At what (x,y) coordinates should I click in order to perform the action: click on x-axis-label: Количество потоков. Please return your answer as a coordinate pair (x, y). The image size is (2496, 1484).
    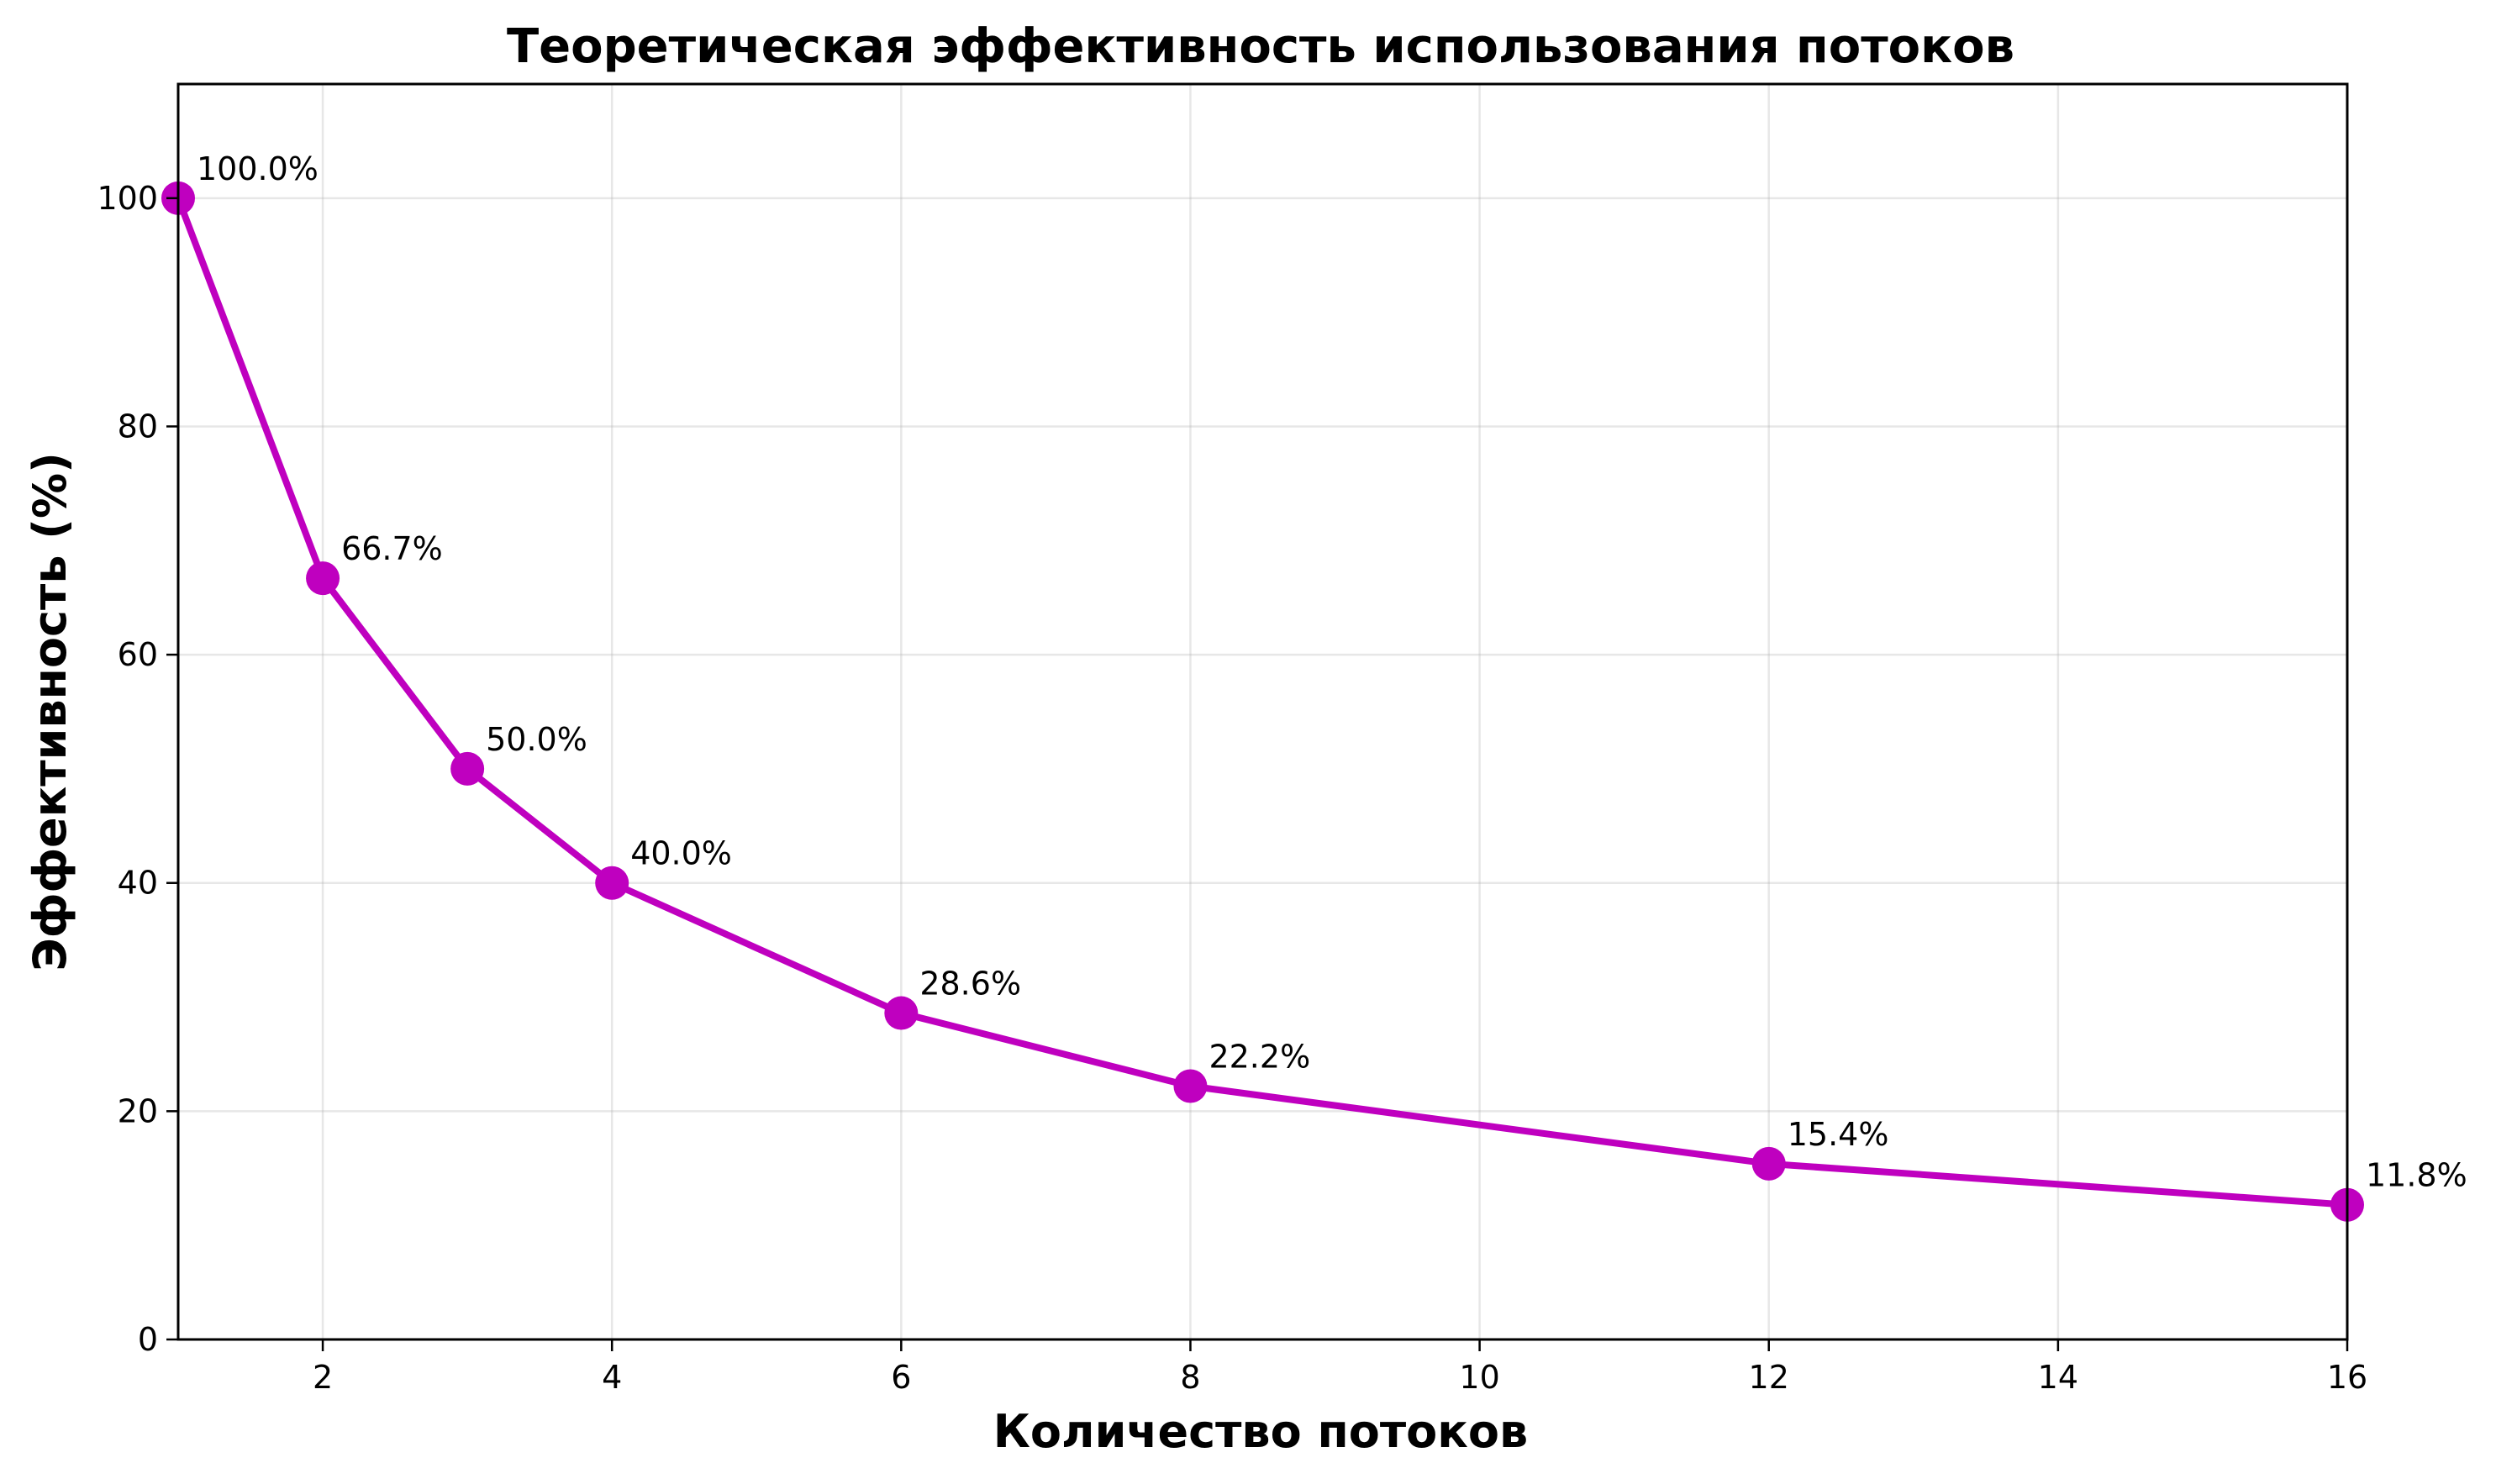
    Looking at the image, I should click on (1260, 1432).